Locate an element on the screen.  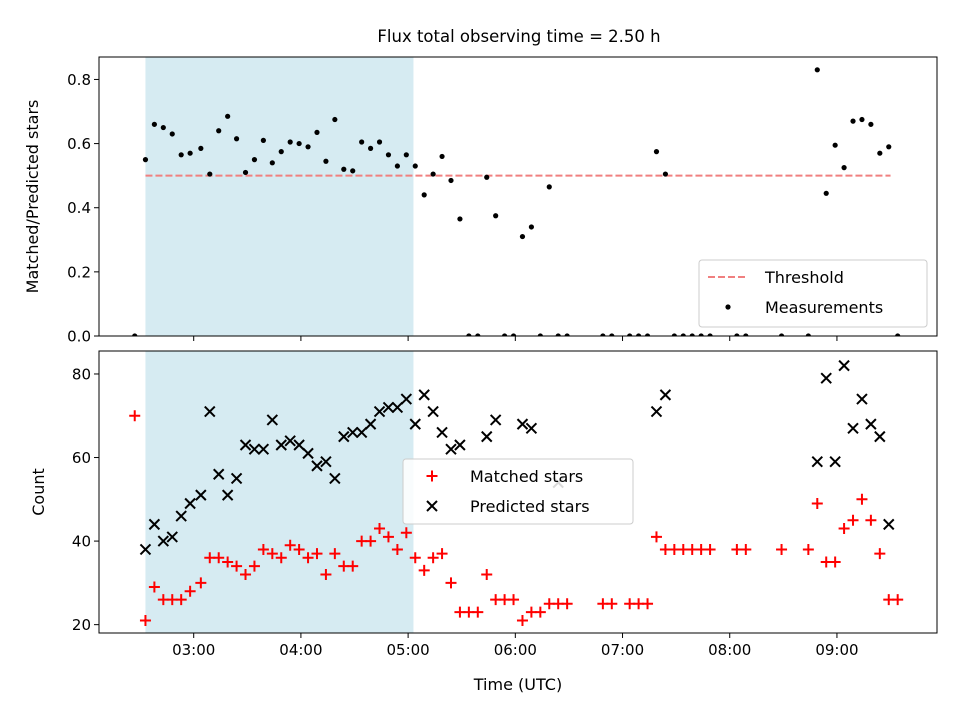
y-tick-label: 0.8 is located at coordinates (79, 80).